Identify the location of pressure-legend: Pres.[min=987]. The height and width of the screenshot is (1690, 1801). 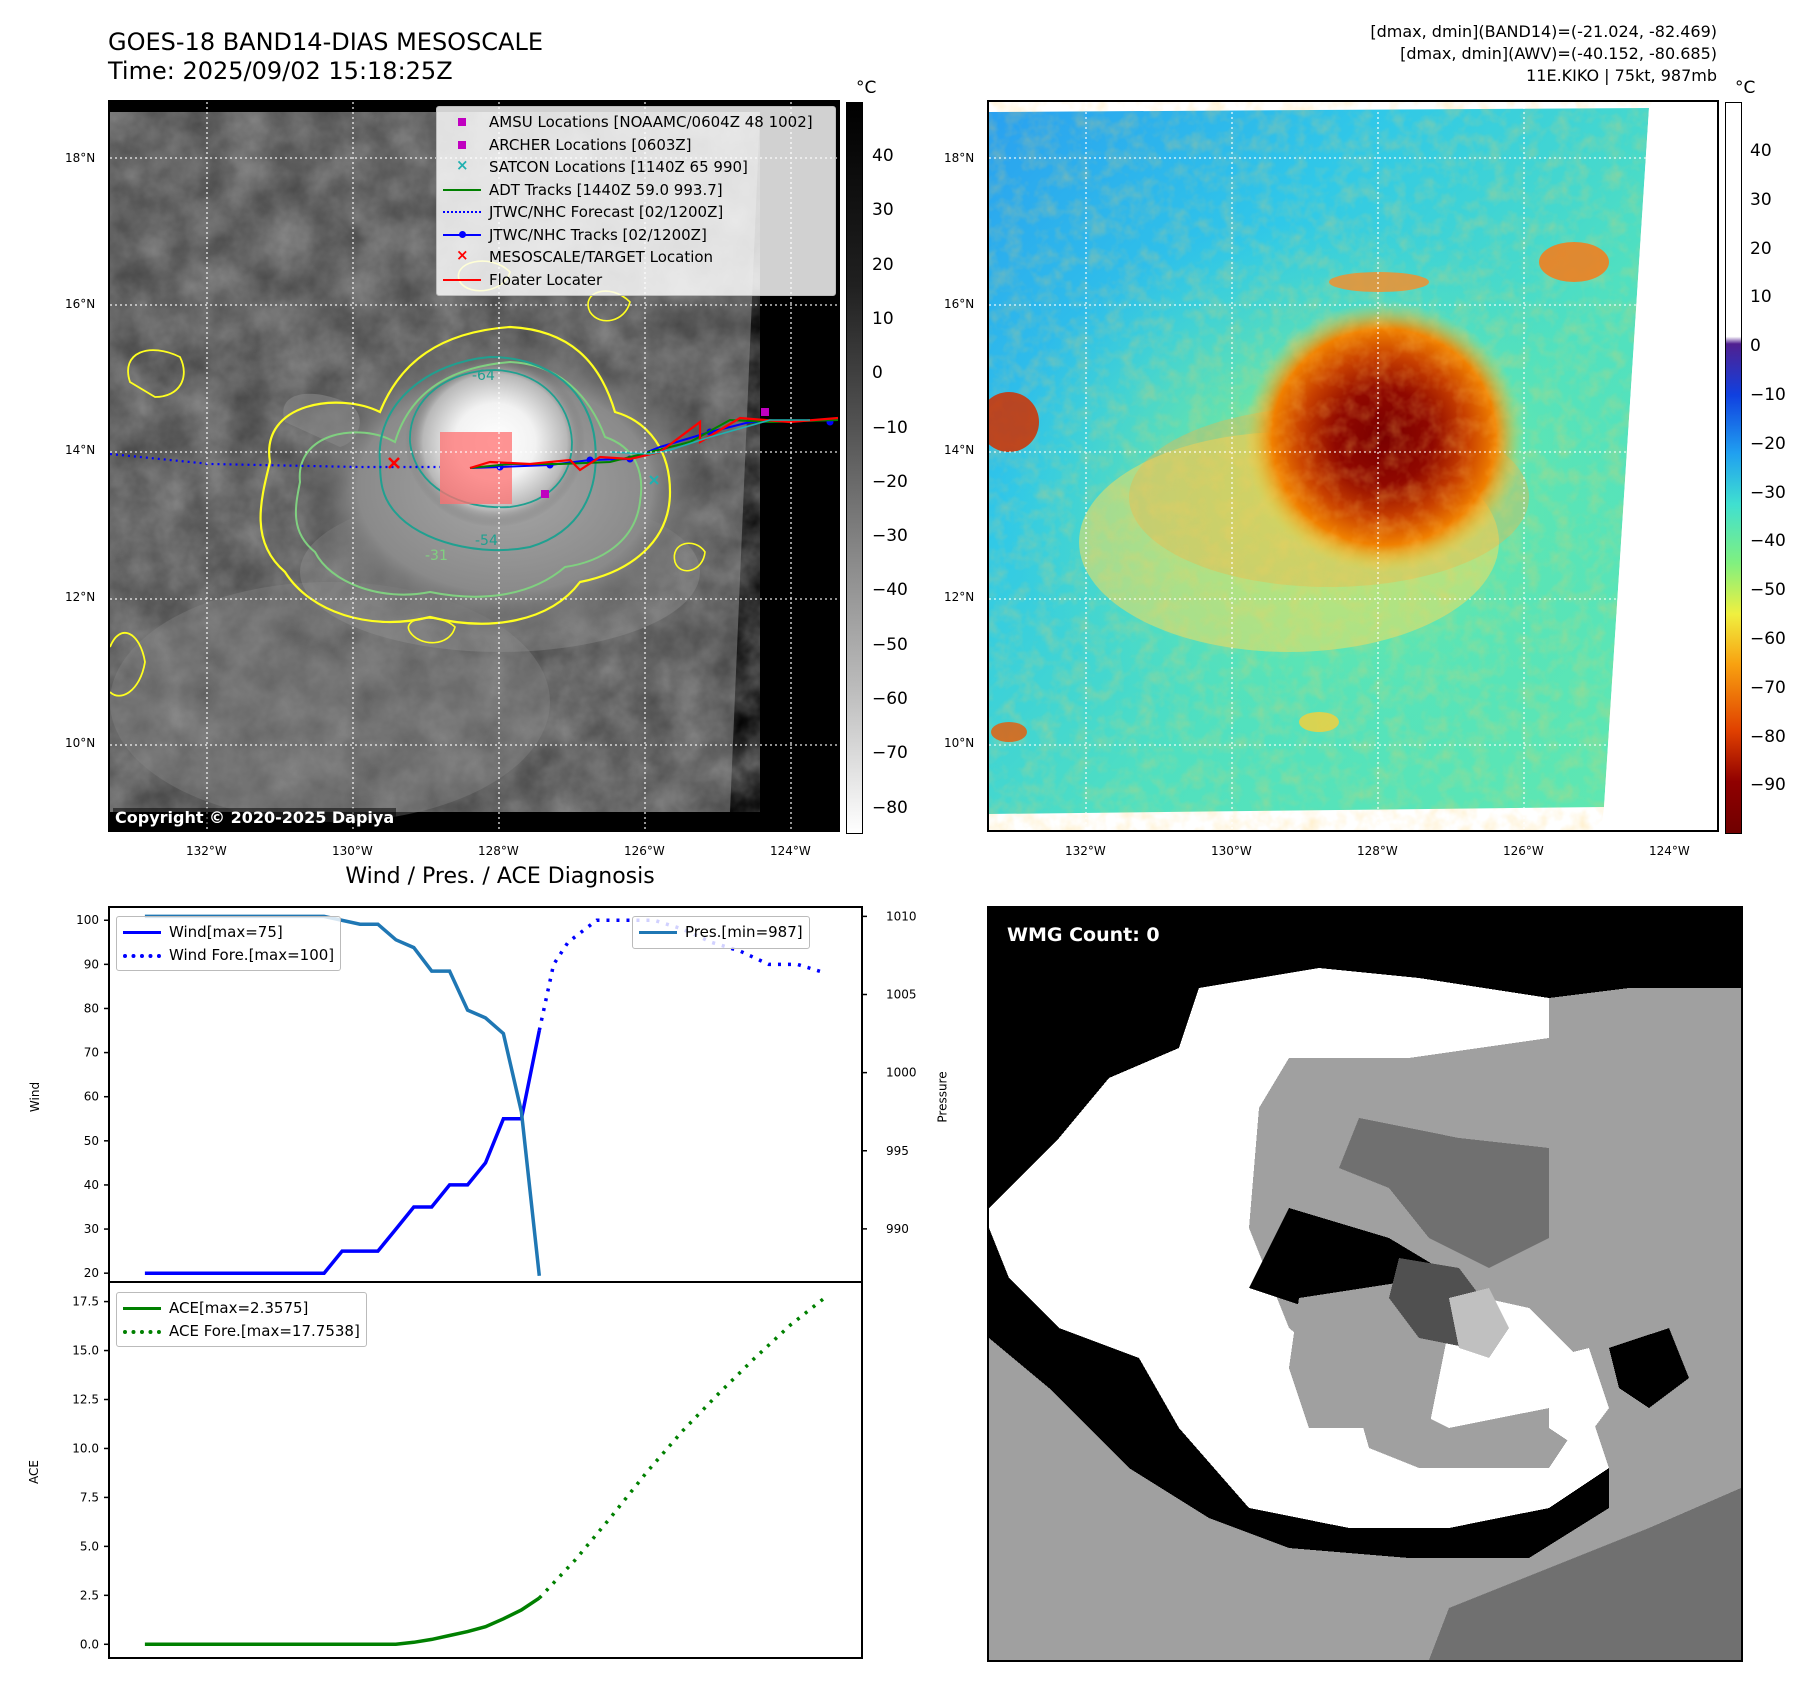
(721, 932).